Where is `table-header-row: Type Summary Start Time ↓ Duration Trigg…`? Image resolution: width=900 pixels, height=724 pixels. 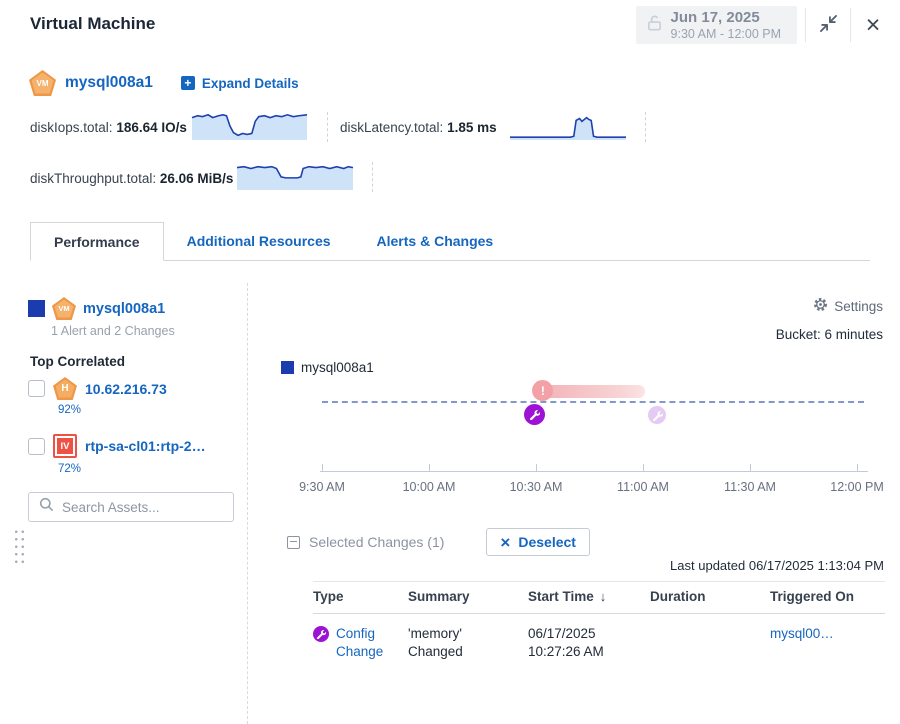
table-header-row: Type Summary Start Time ↓ Duration Trigg… is located at coordinates (599, 597).